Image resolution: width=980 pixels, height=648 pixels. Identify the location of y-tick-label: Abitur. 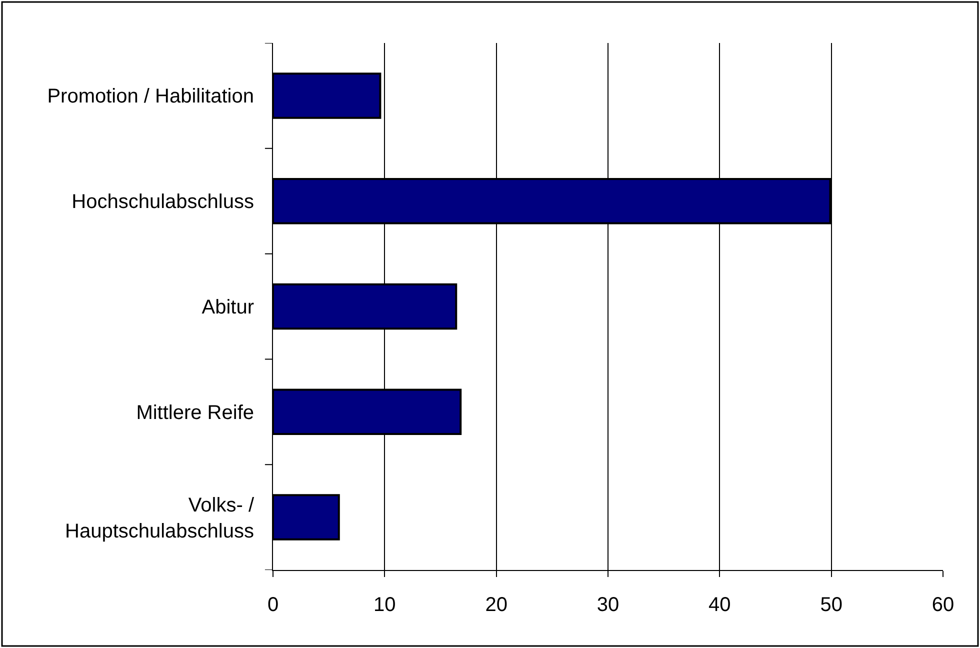
(228, 307).